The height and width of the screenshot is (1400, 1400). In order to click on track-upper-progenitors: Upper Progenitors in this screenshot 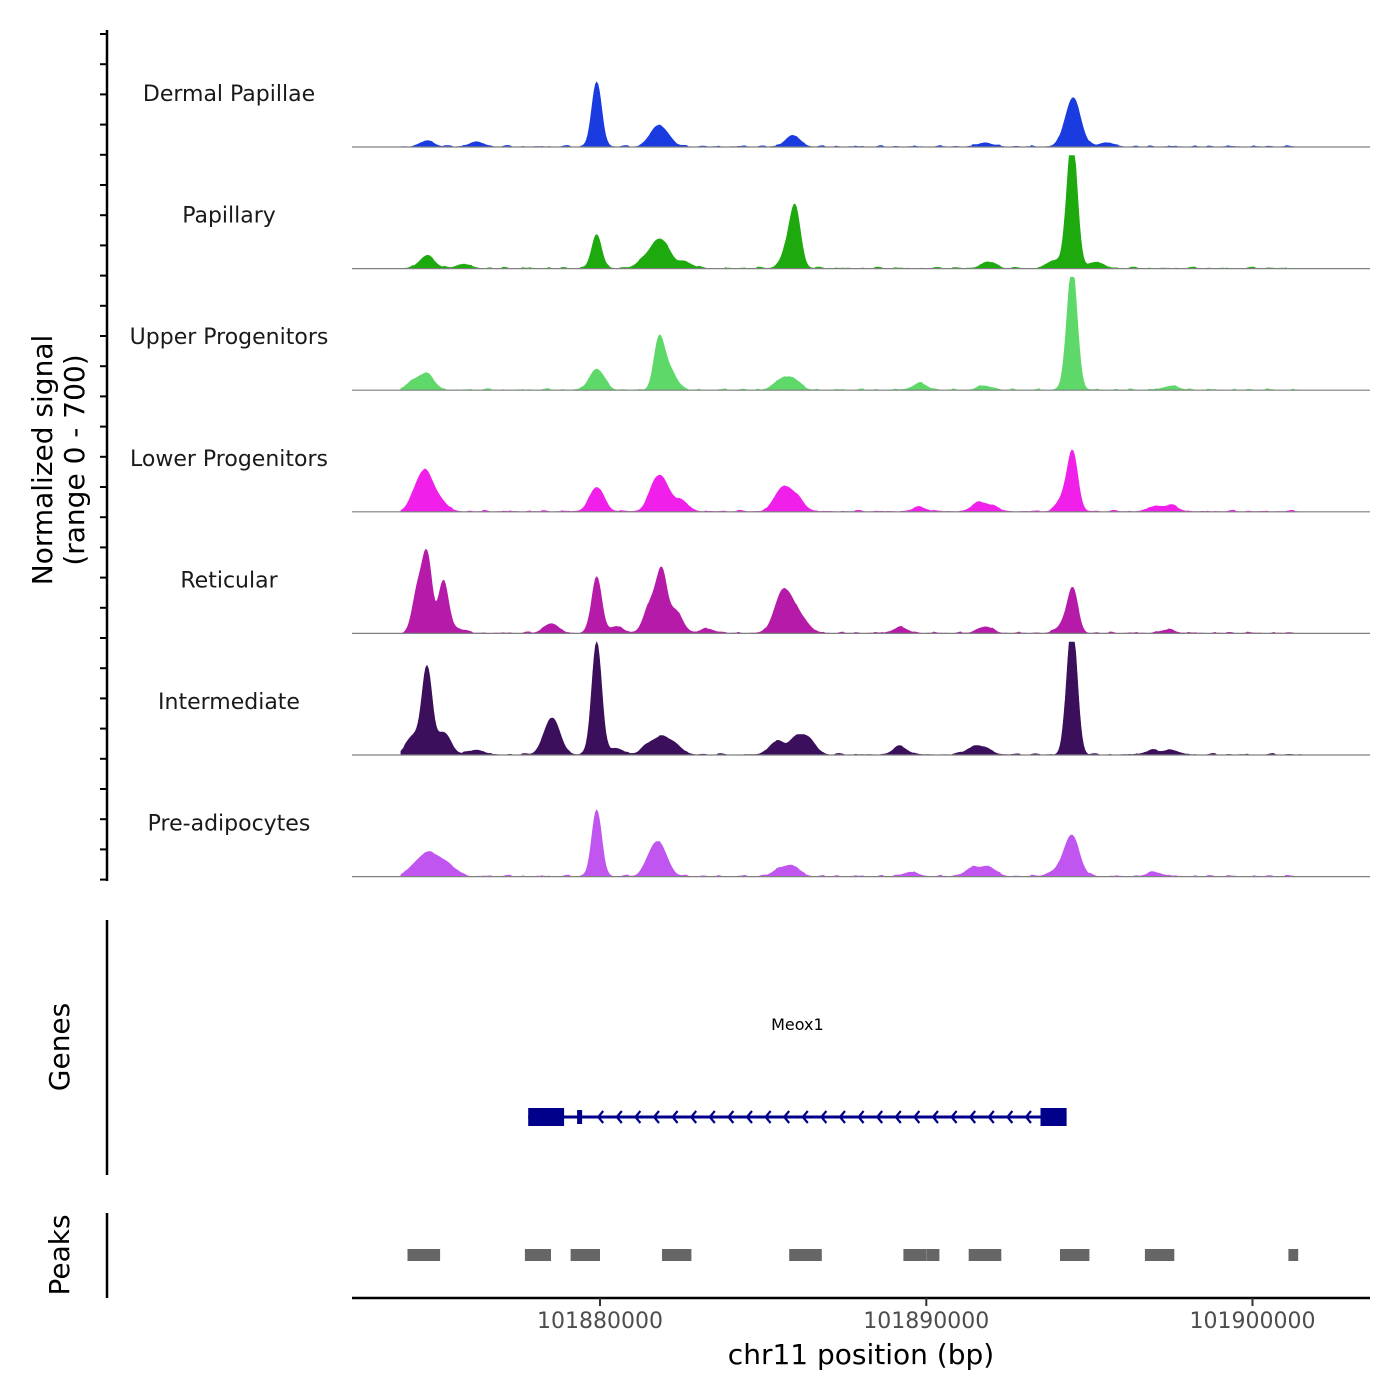, I will do `click(750, 333)`.